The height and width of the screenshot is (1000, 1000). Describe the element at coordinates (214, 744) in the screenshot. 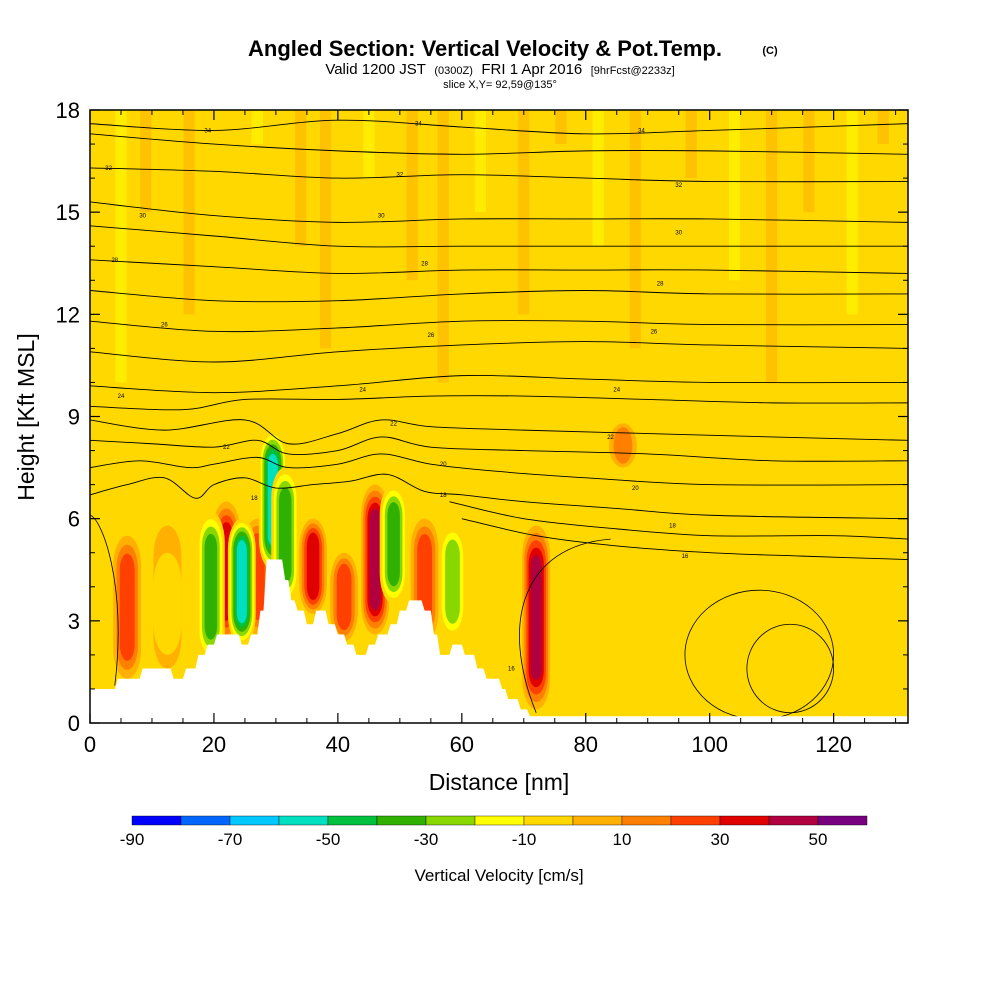

I see `x-tick-label: 20` at that location.